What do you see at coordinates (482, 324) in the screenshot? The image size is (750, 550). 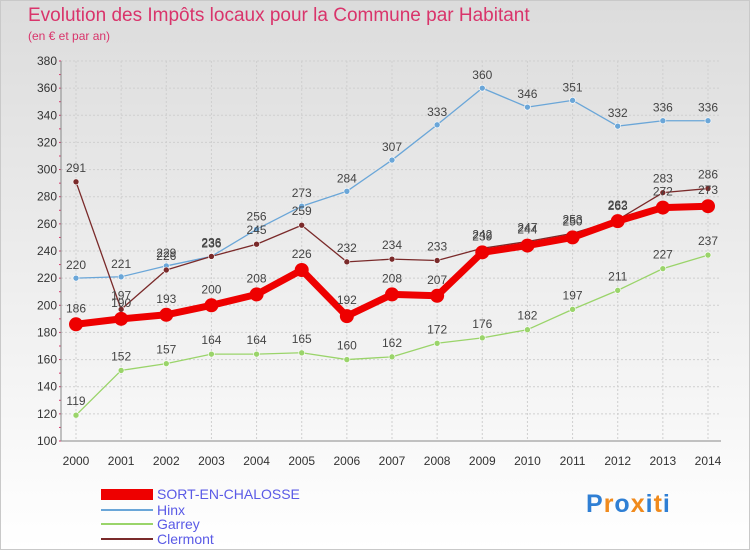 I see `data-label-garrey: 176` at bounding box center [482, 324].